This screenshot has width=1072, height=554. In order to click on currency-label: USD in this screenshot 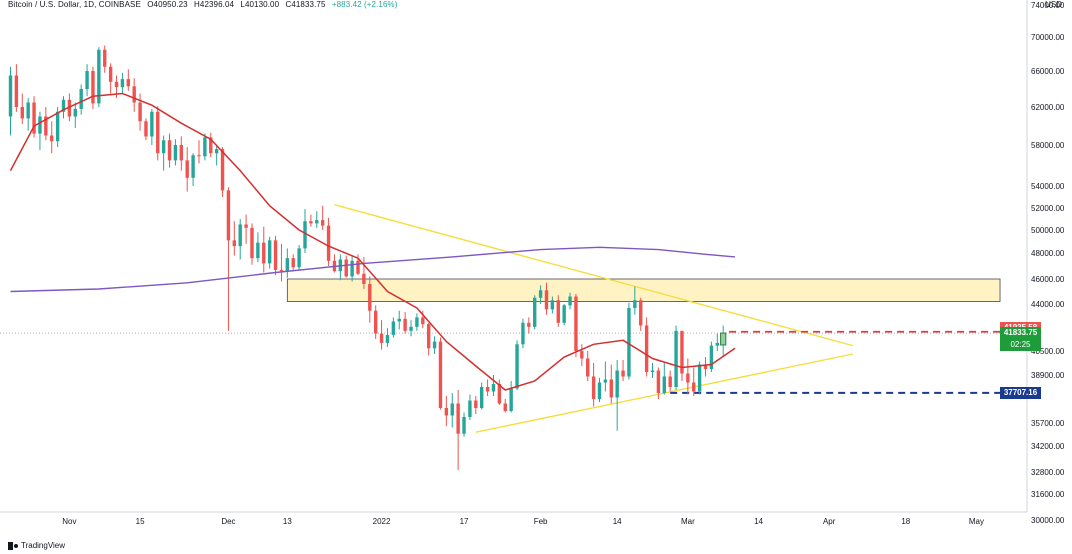, I will do `click(1053, 4)`.